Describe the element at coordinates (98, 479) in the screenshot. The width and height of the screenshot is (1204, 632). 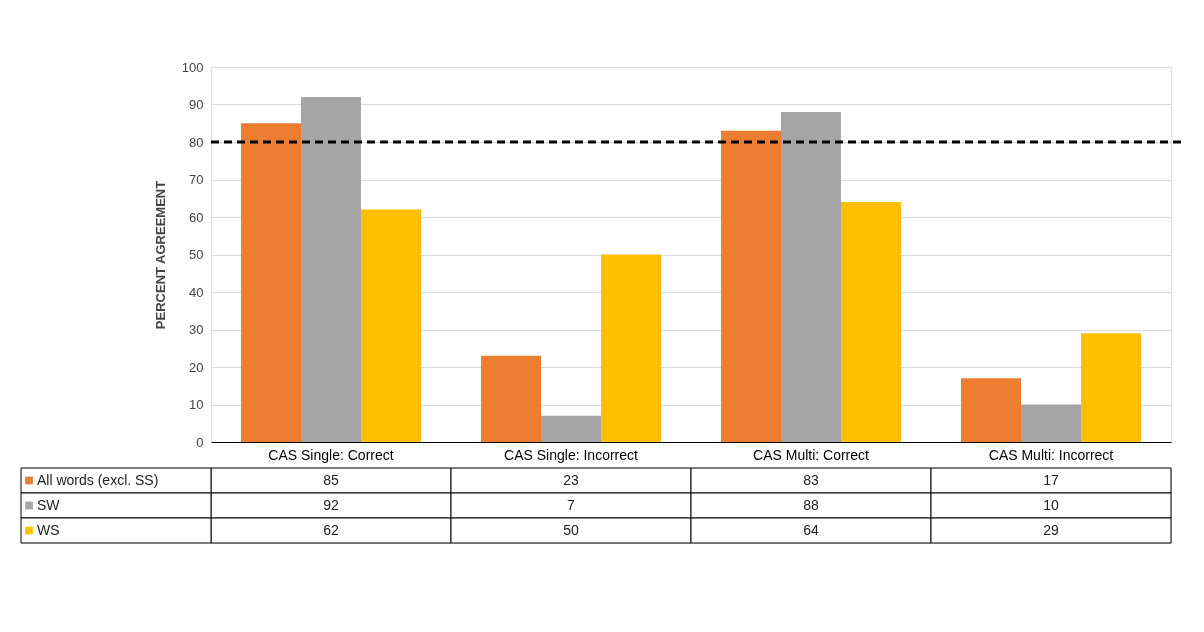
I see `legend-label: All words (excl. SS)` at that location.